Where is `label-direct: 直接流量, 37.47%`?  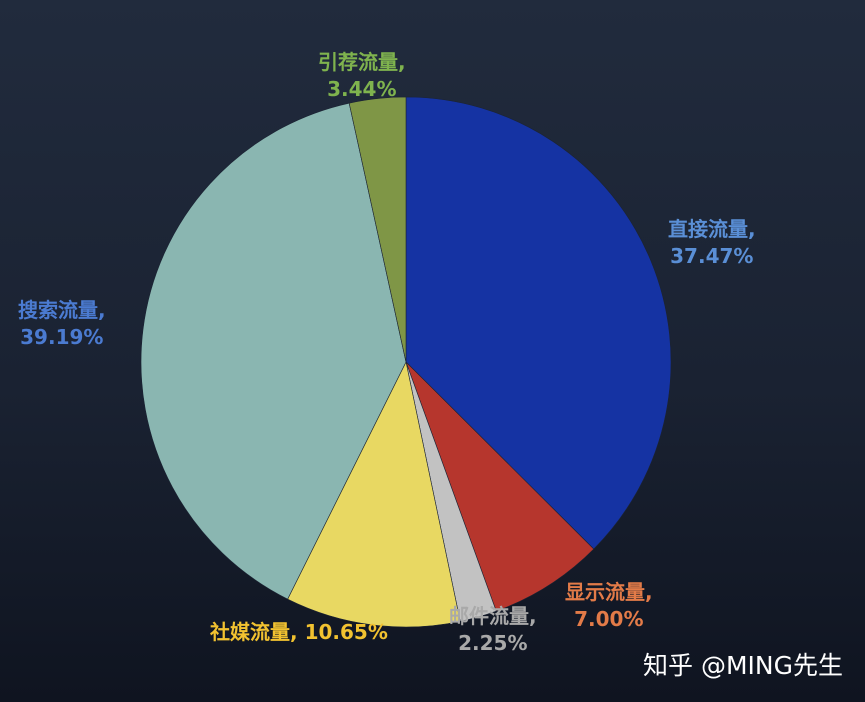
label-direct: 直接流量, 37.47% is located at coordinates (712, 242).